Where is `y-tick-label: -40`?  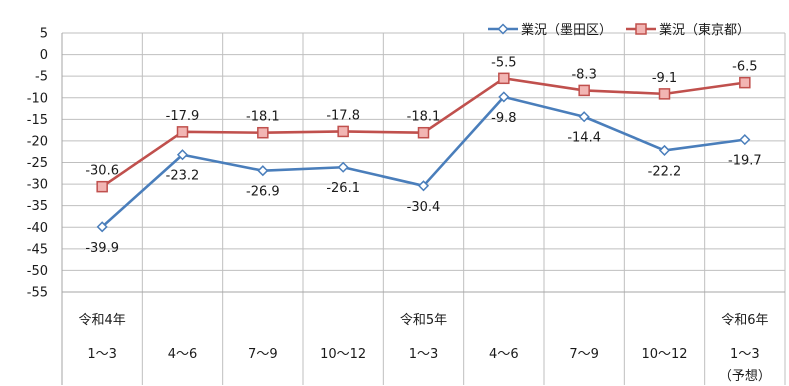
y-tick-label: -40 is located at coordinates (37, 228).